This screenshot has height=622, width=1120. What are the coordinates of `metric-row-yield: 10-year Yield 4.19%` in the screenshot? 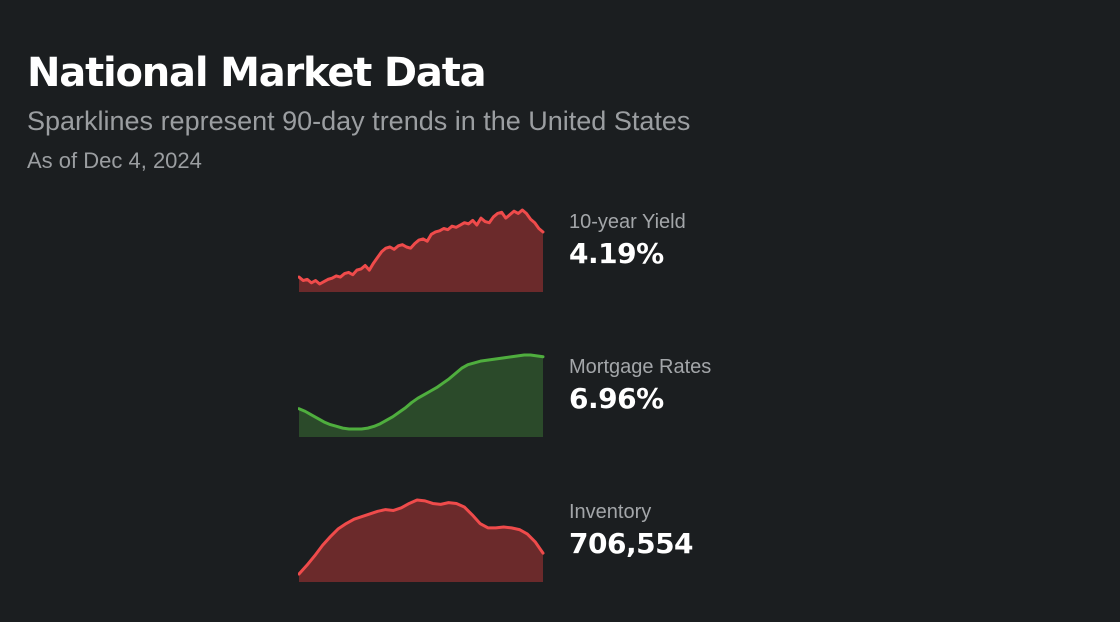 It's located at (578, 246).